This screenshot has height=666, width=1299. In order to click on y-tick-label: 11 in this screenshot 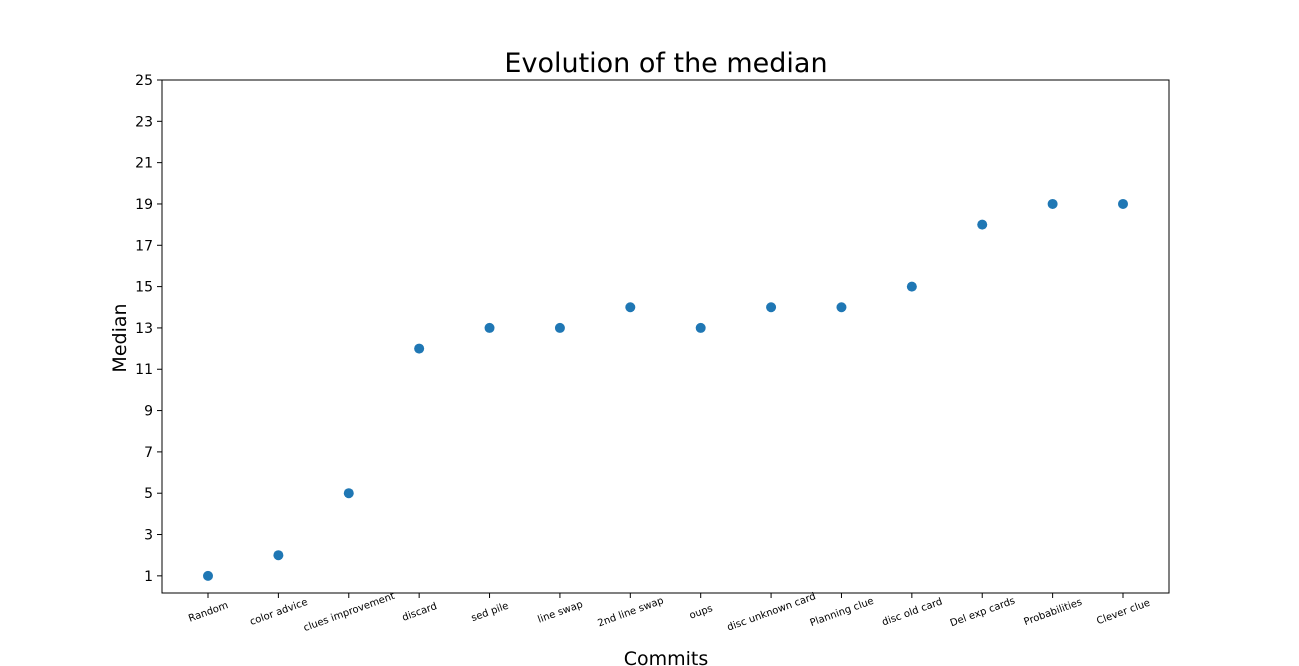, I will do `click(144, 370)`.